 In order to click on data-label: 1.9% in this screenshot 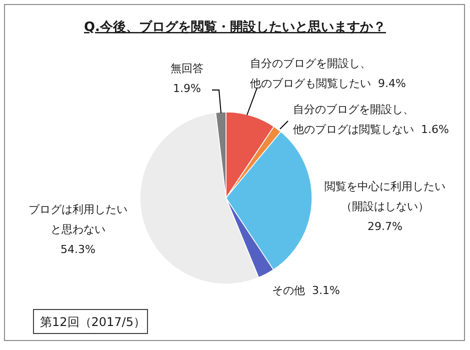, I will do `click(187, 88)`.